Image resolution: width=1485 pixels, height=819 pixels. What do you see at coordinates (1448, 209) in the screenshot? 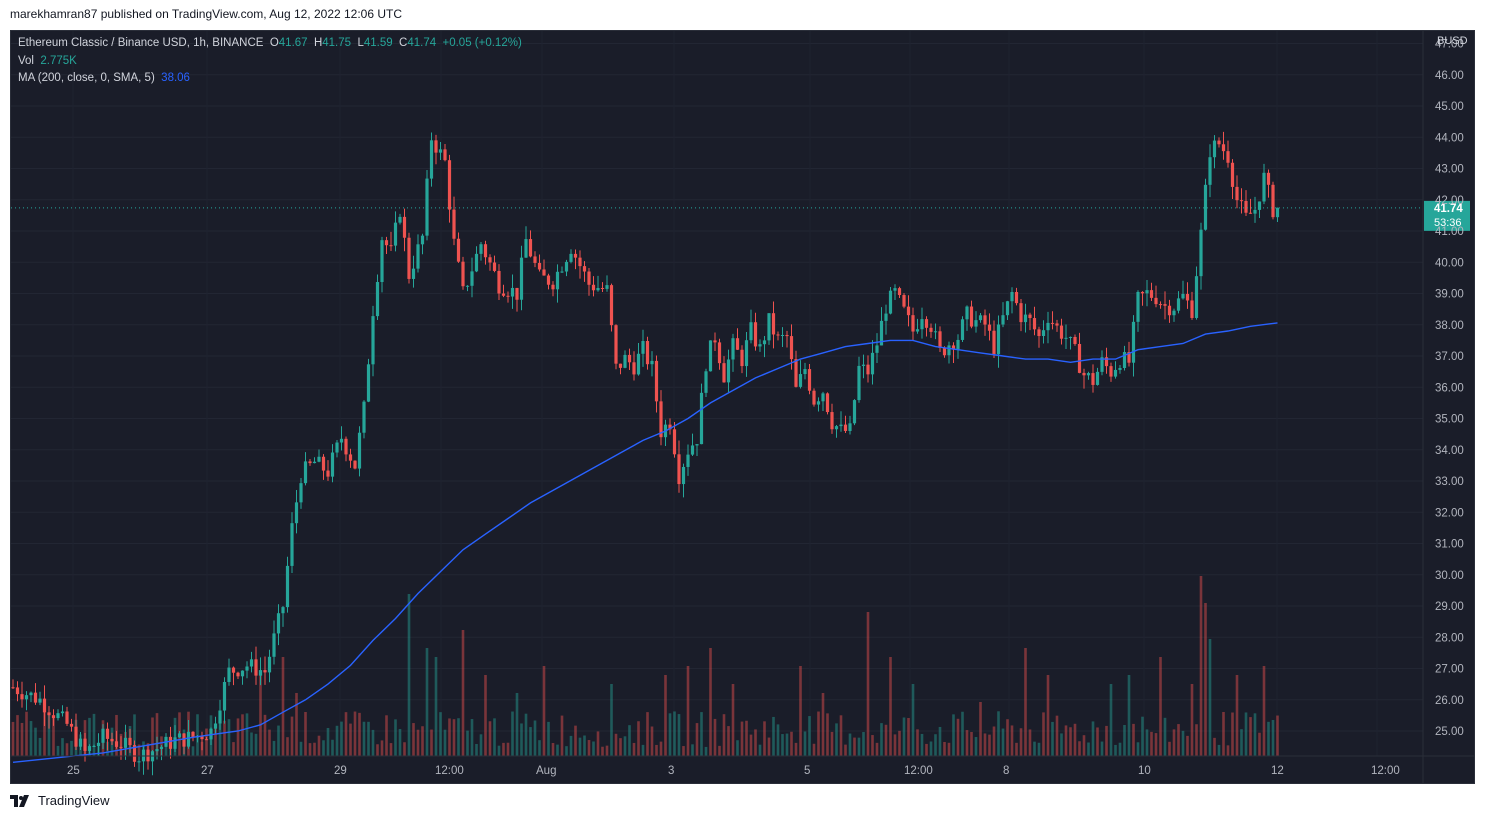
I see `last-price-label: 41.74` at bounding box center [1448, 209].